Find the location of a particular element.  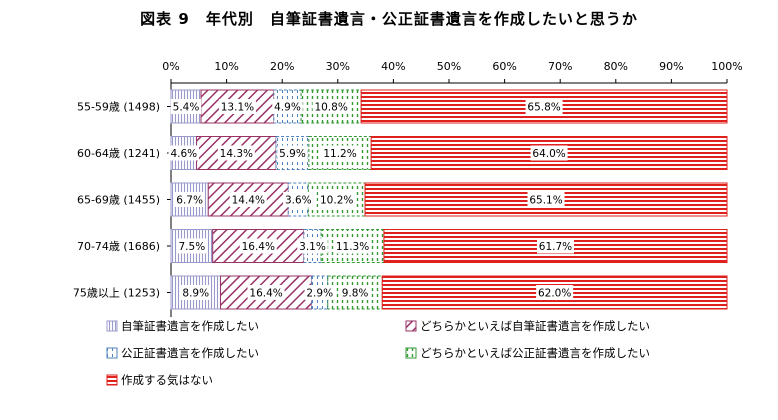

data-label: 7.5% is located at coordinates (192, 247).